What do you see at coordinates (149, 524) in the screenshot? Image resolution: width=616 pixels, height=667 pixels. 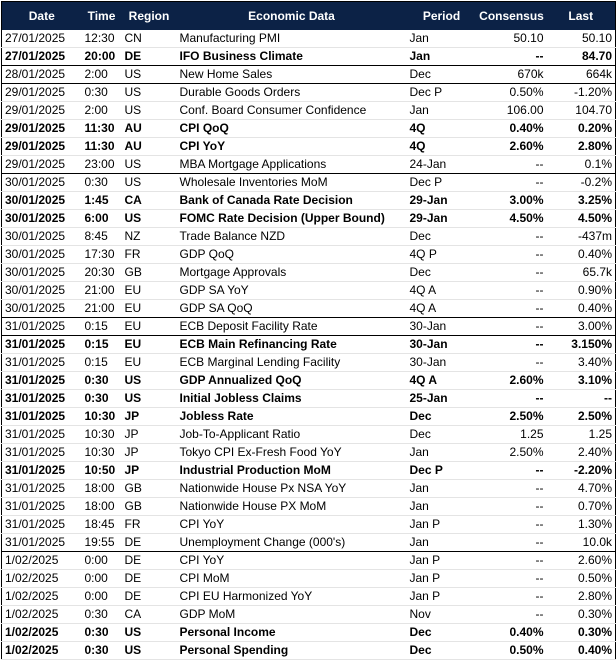 I see `table-cell: FR` at bounding box center [149, 524].